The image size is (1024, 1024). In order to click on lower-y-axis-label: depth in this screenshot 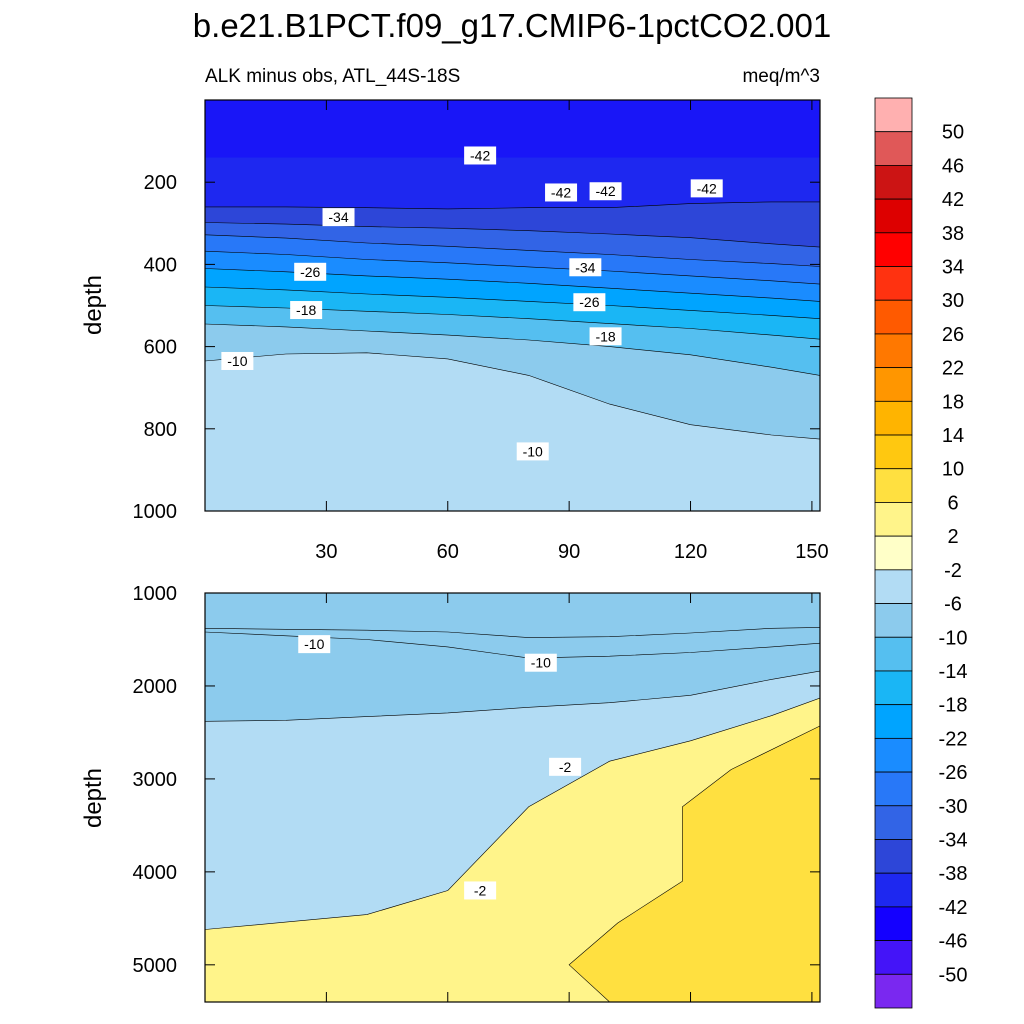, I will do `click(93, 798)`.